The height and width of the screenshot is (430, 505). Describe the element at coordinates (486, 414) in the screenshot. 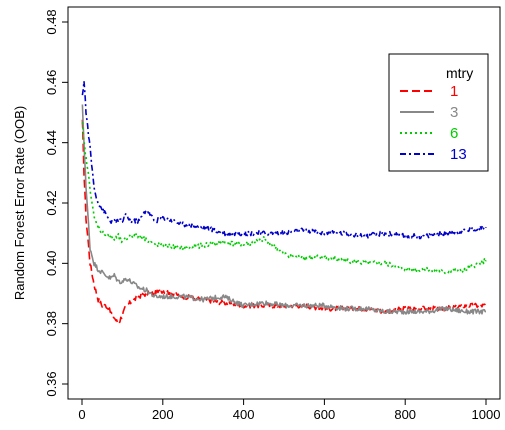

I see `x-tick-label: 1000` at that location.